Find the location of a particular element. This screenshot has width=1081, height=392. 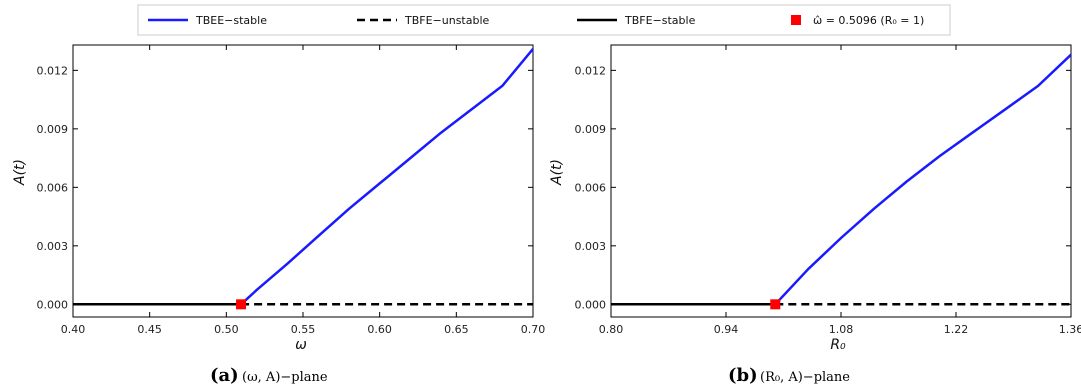

x-tick-label-a: 0.55 is located at coordinates (303, 329).